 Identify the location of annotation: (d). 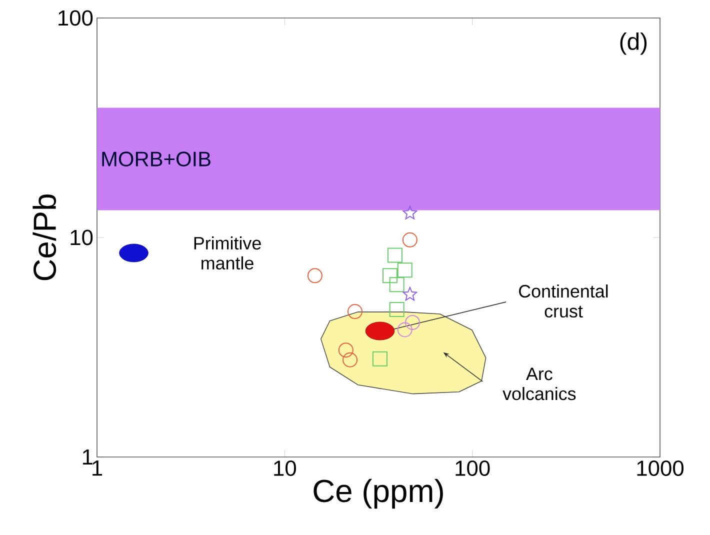
(633, 43).